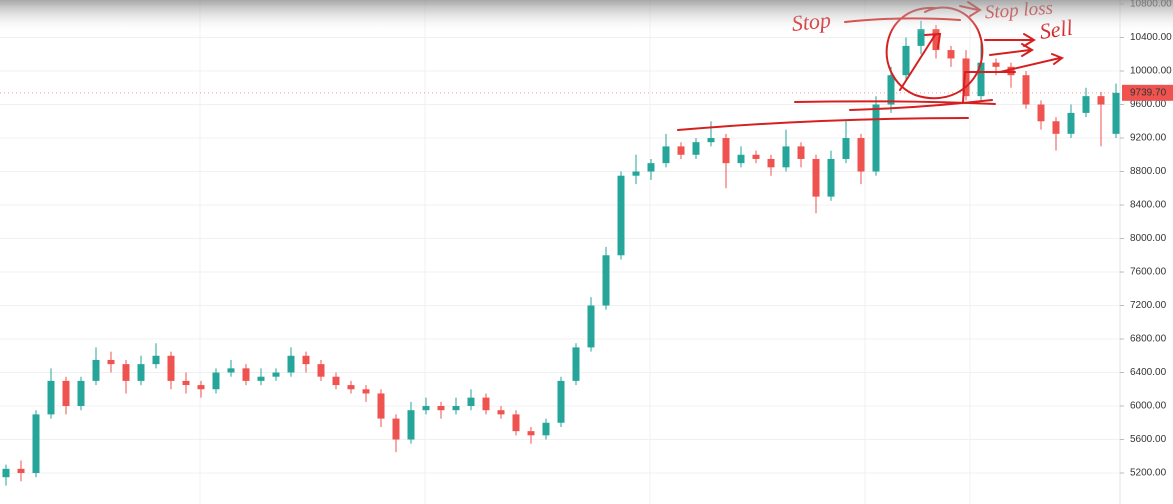 The image size is (1173, 504). Describe the element at coordinates (1146, 252) in the screenshot. I see `price-axis` at that location.